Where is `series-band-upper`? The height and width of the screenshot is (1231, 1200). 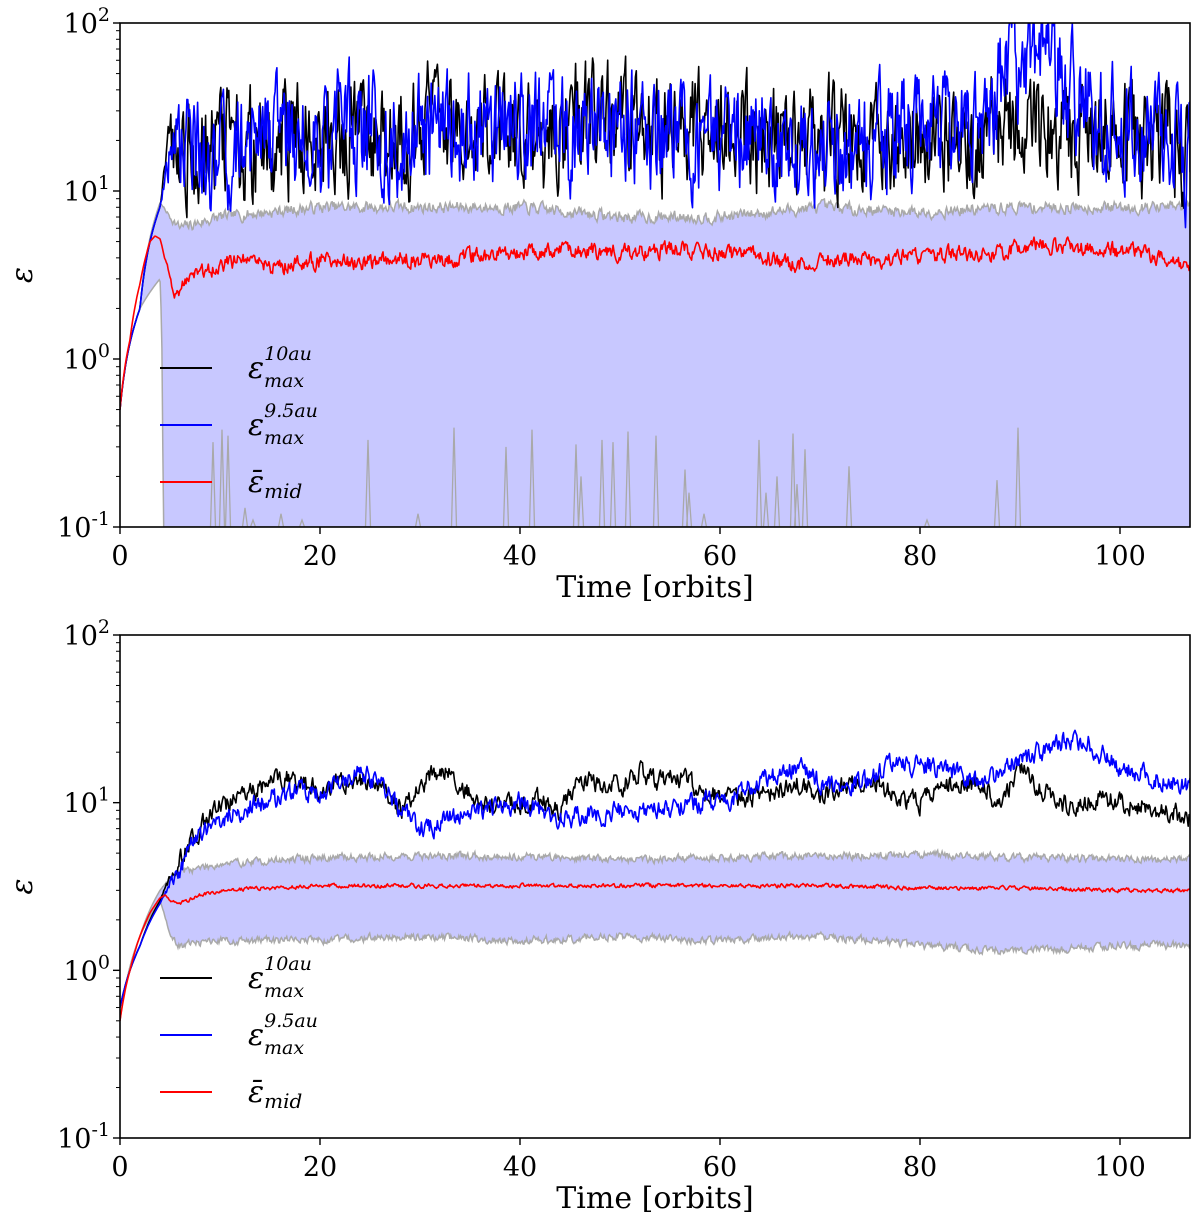 series-band-upper is located at coordinates (655, 934).